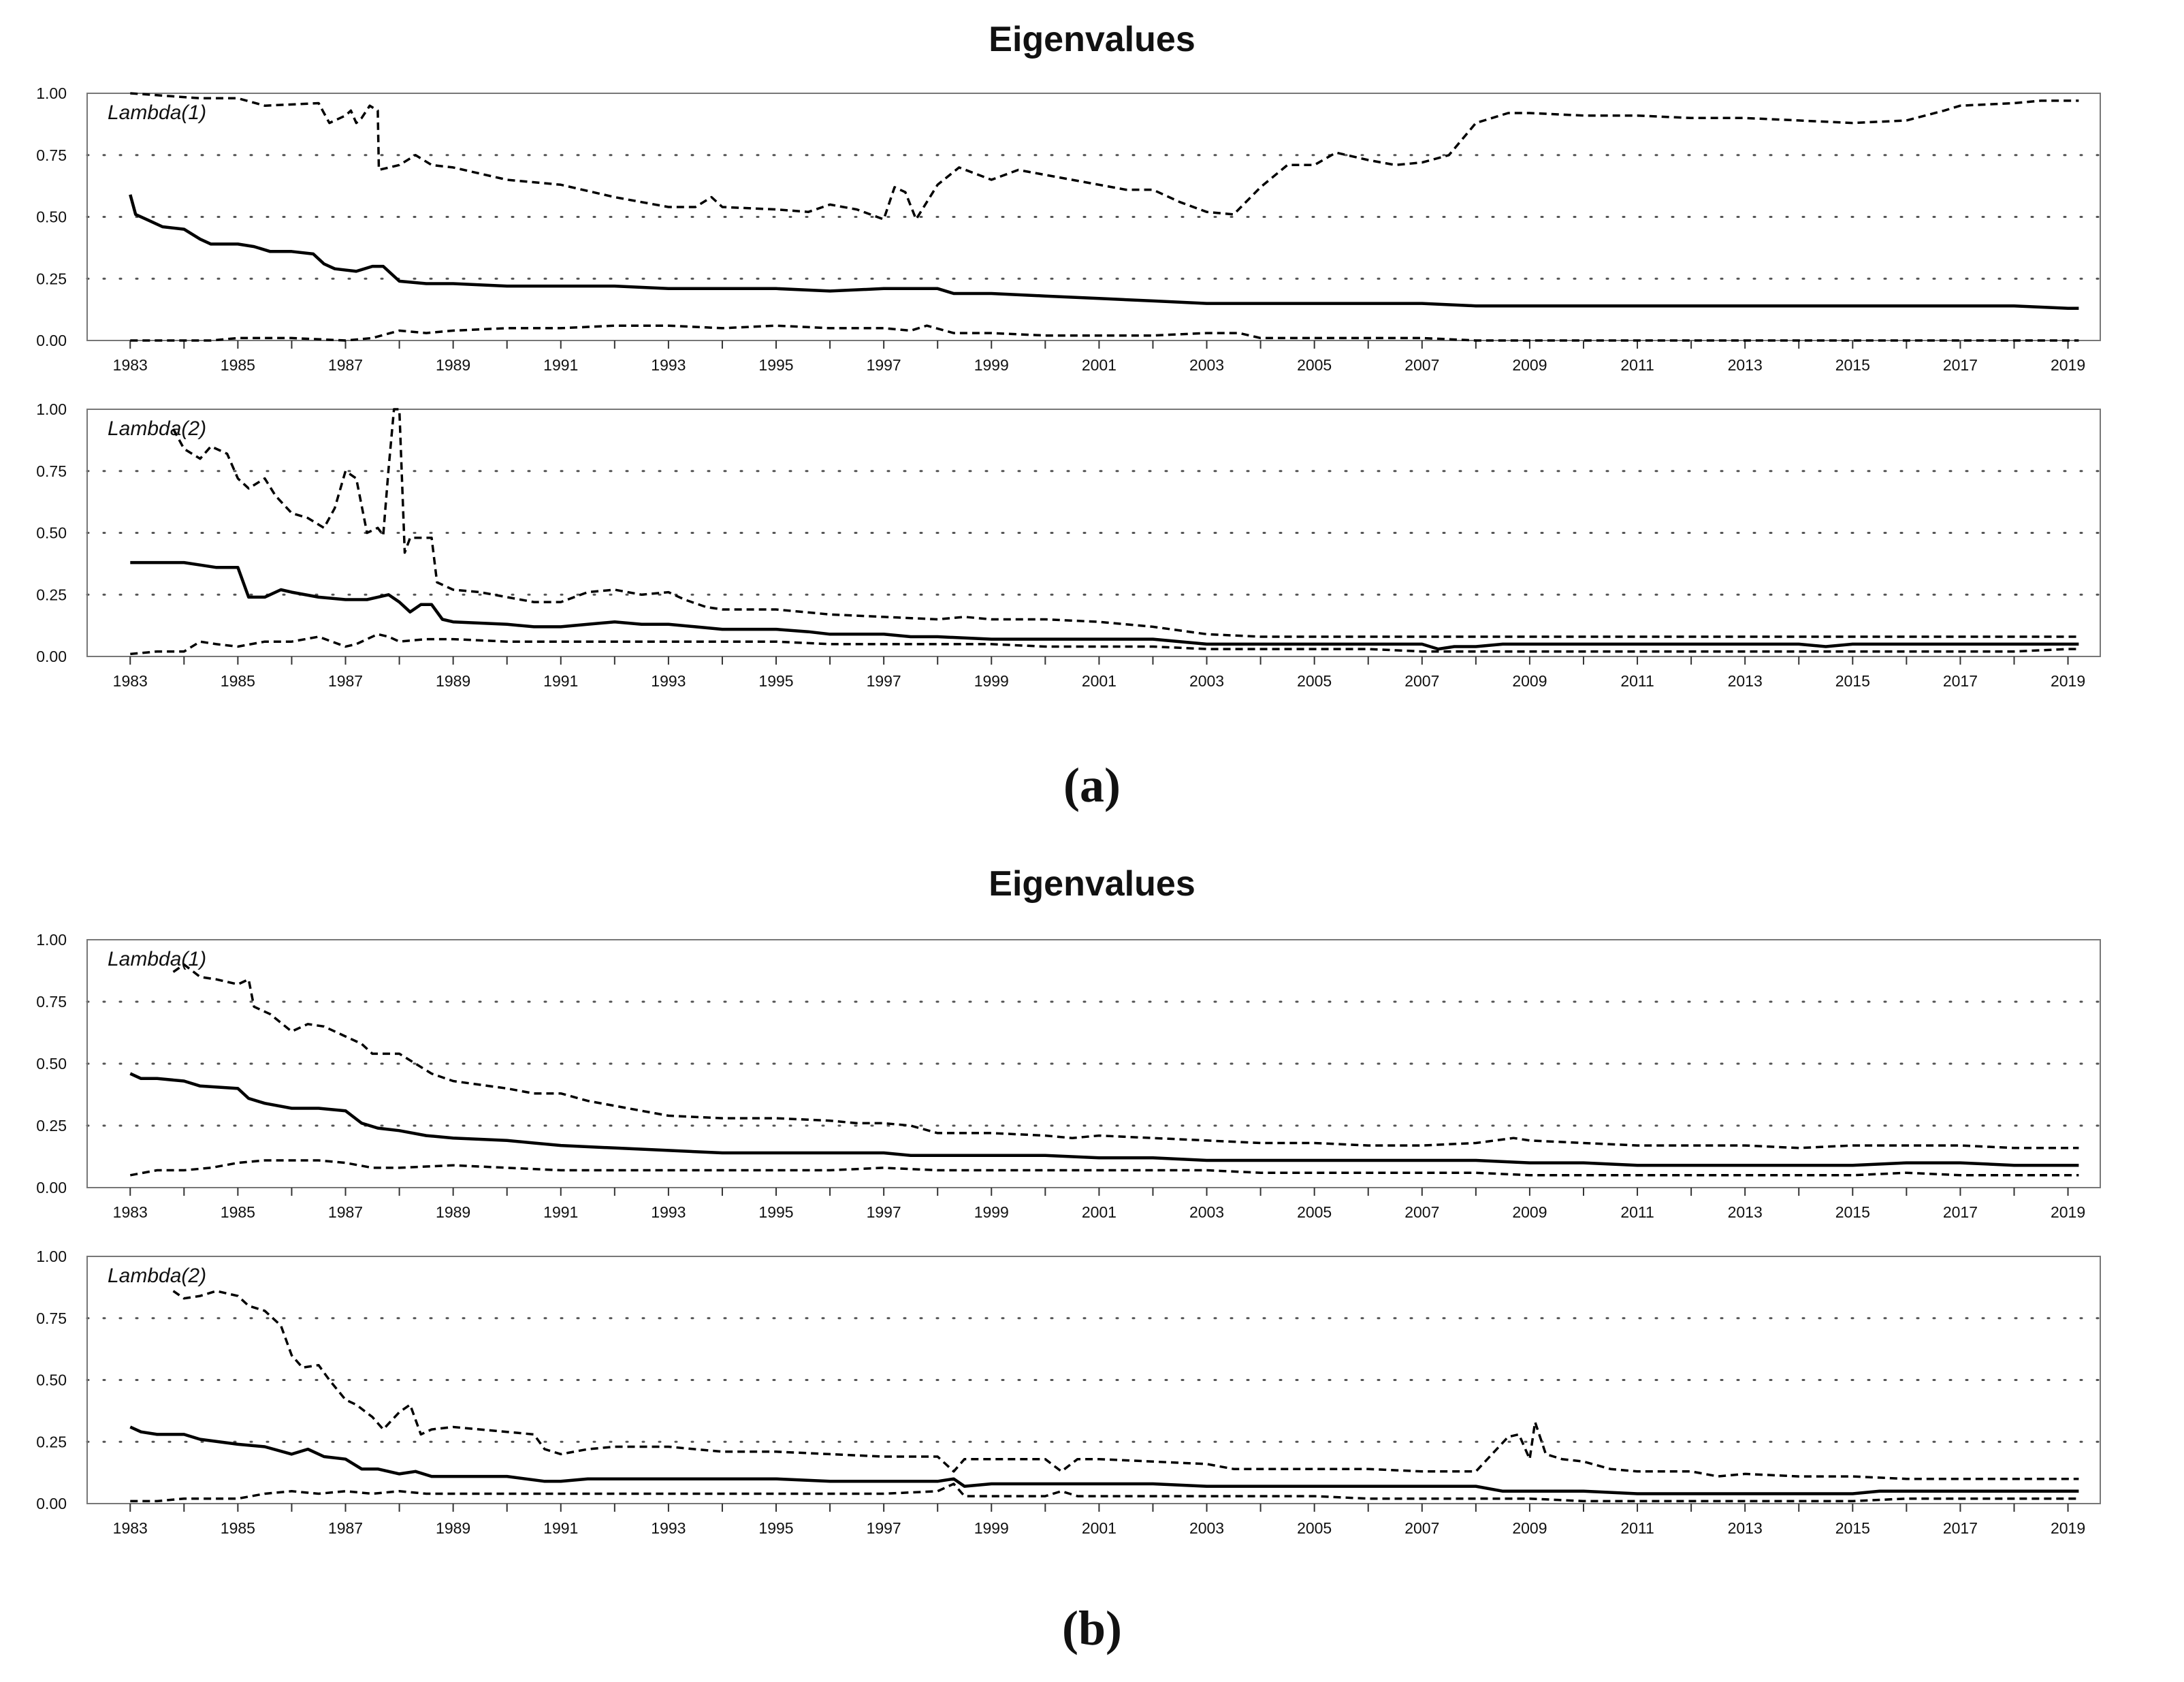  Describe the element at coordinates (1092, 884) in the screenshot. I see `figure-b-title: Eigenvalues` at that location.